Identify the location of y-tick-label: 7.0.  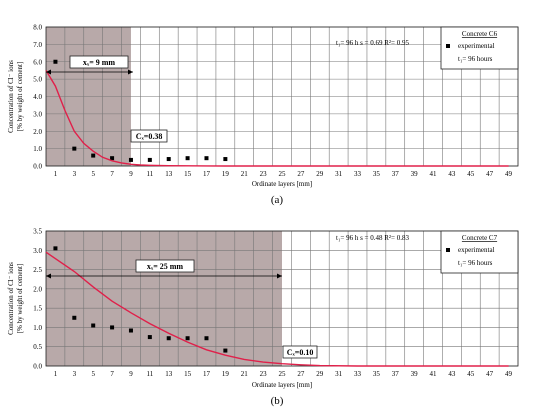
(37, 45).